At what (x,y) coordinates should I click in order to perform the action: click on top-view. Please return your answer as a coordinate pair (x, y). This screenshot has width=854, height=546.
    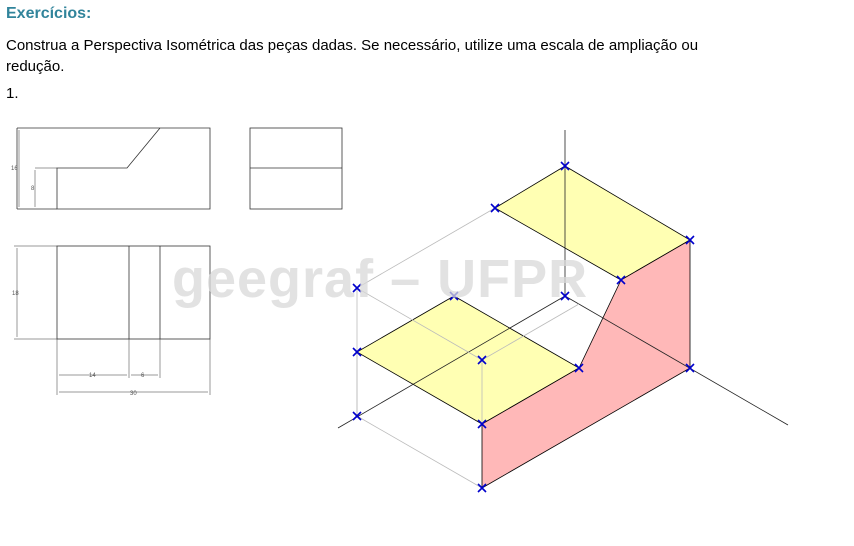
    Looking at the image, I should click on (112, 320).